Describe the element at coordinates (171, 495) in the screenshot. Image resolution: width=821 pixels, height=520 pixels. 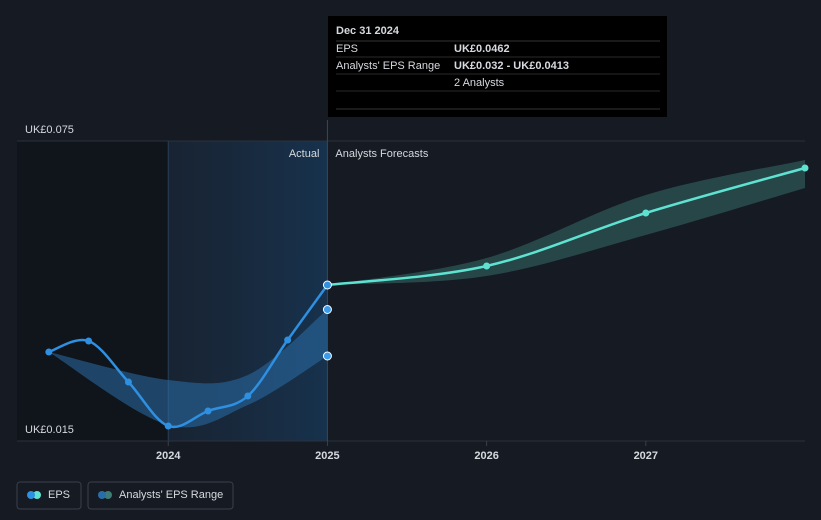
I see `legend-label: Analysts' EPS Range` at that location.